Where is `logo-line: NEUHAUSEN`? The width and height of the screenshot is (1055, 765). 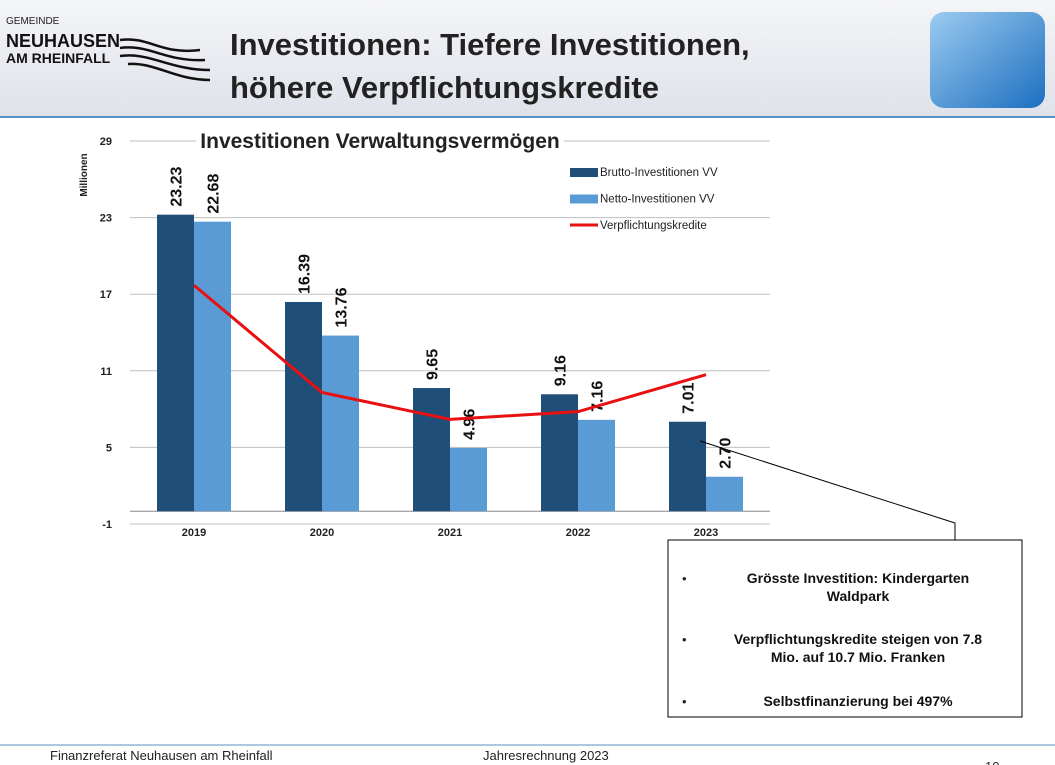 logo-line: NEUHAUSEN is located at coordinates (63, 41).